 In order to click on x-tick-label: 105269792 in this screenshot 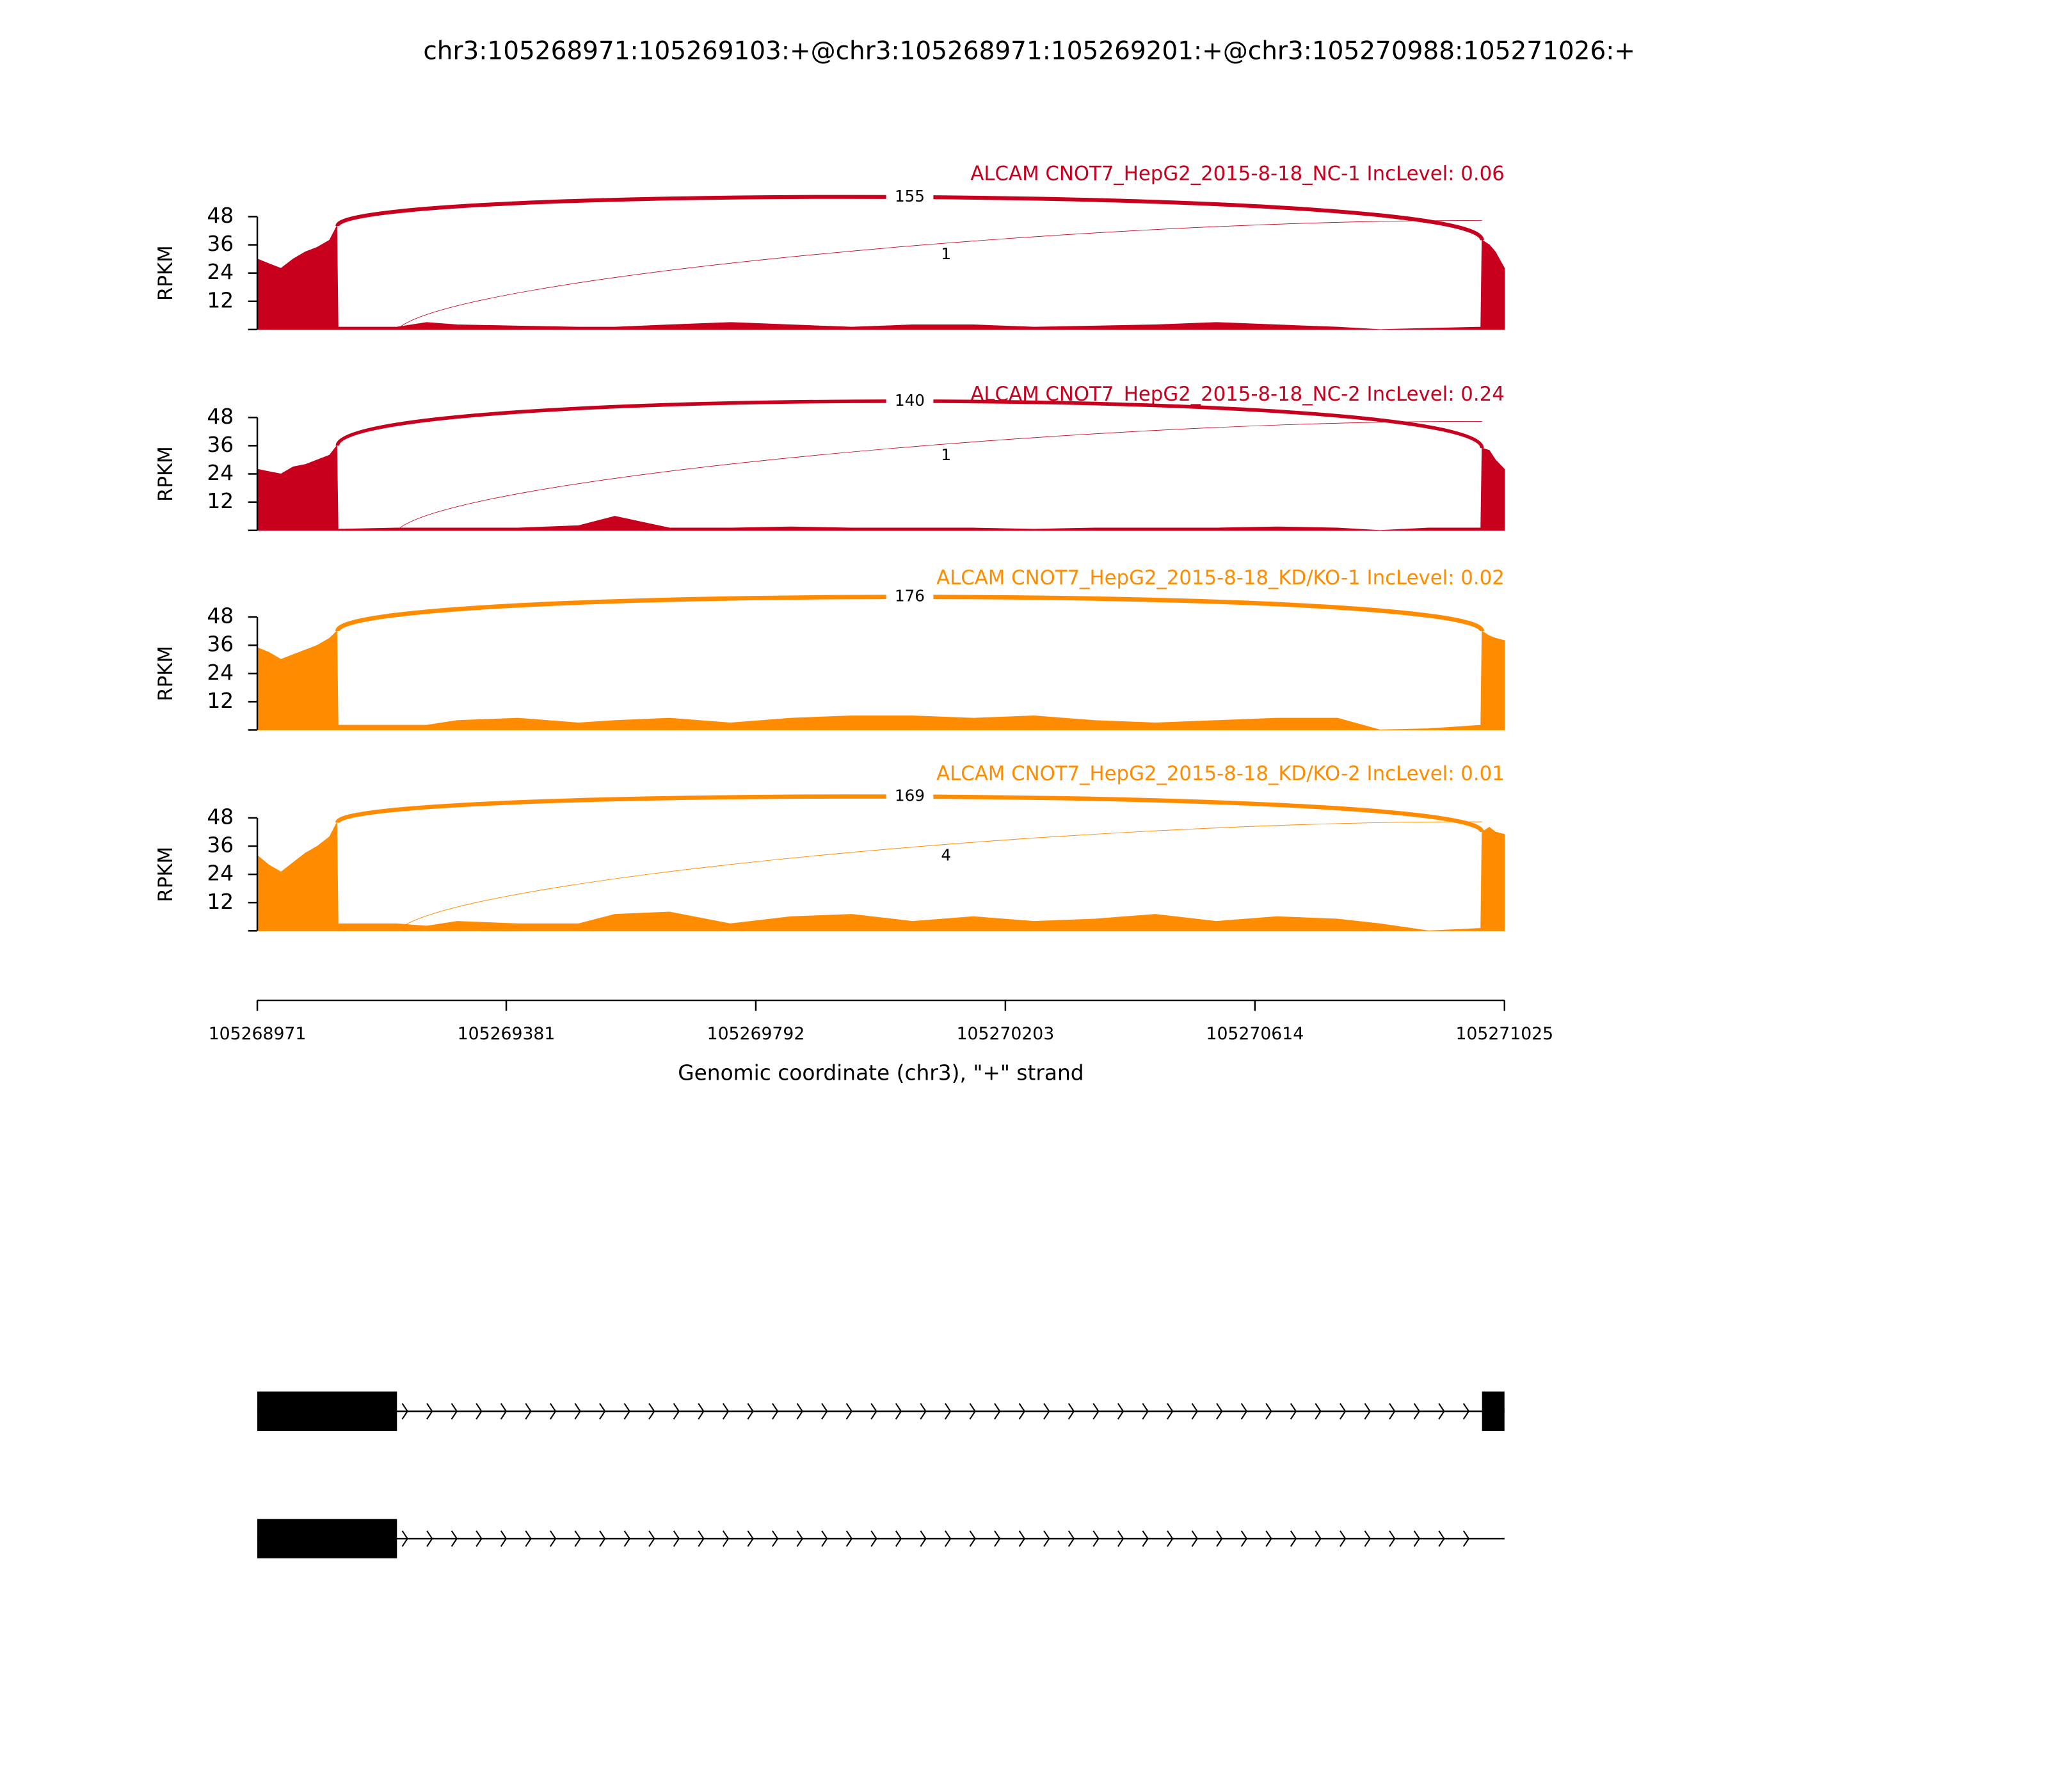, I will do `click(756, 1034)`.